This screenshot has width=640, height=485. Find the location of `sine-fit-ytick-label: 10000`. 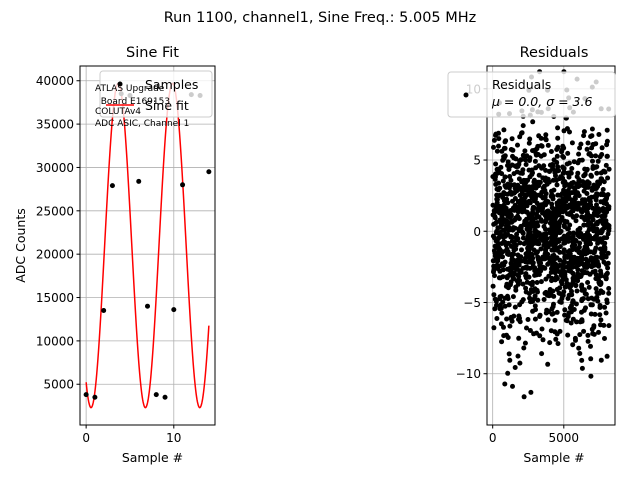

sine-fit-ytick-label: 10000 is located at coordinates (55, 341).